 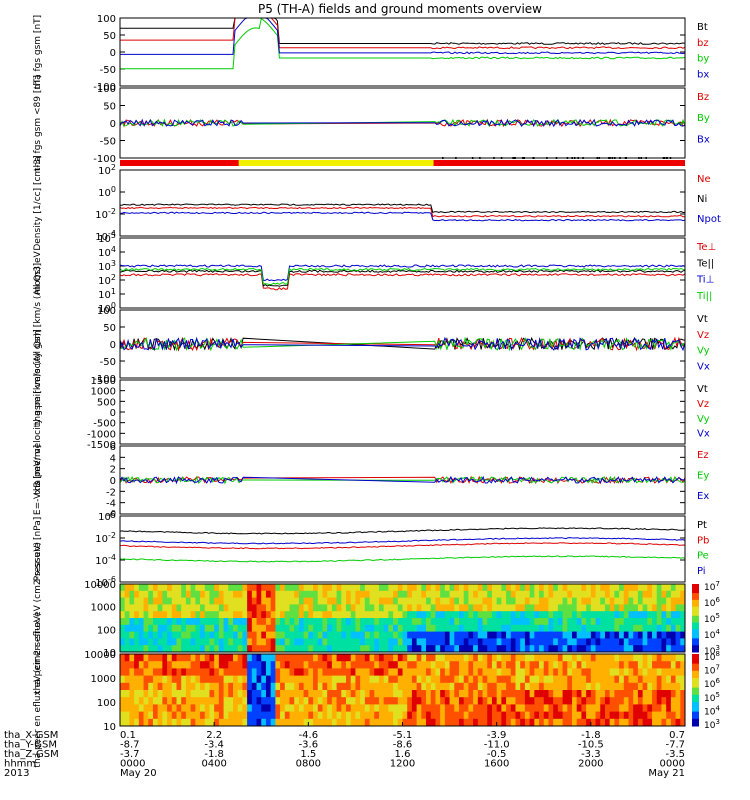 I want to click on ytick-label: 10³, so click(x=107, y=266).